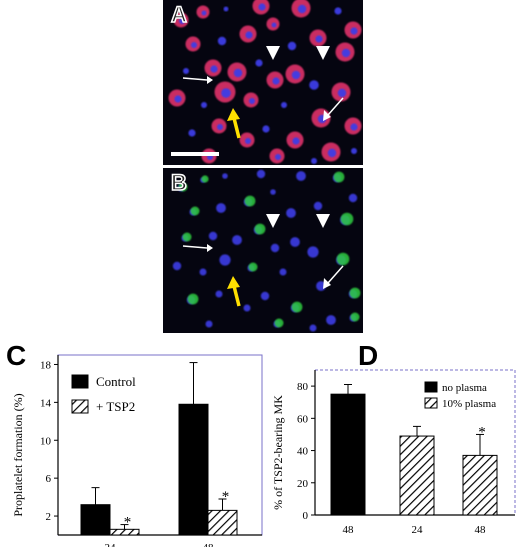 This screenshot has height=547, width=520. I want to click on micrograph-b: B, so click(263, 250).